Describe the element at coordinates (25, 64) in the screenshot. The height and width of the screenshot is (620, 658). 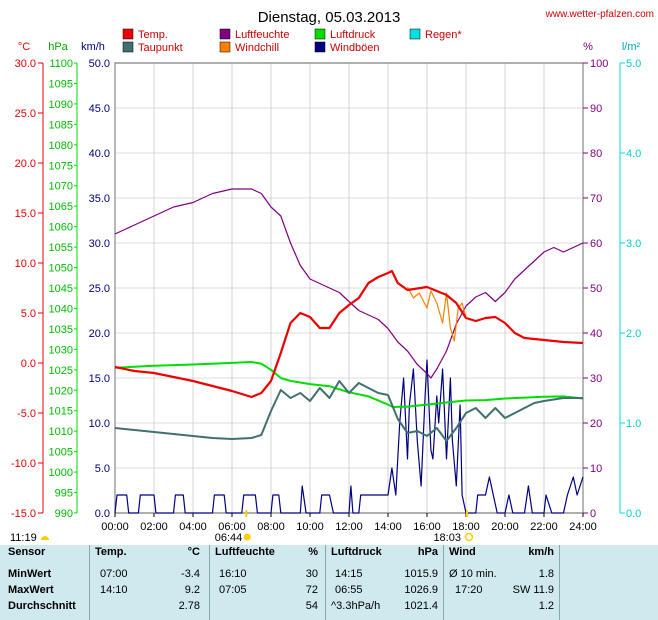
I see `temp-tick-label: 30.0` at that location.